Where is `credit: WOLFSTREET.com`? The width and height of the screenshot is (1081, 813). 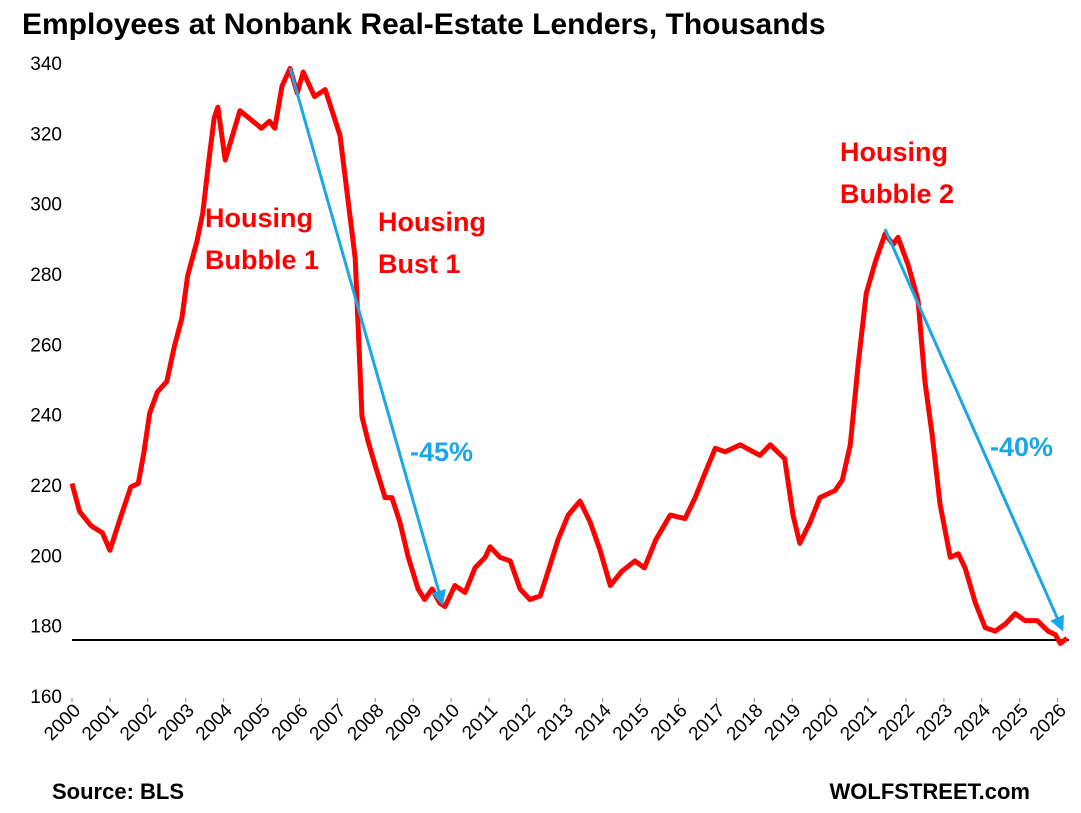
credit: WOLFSTREET.com is located at coordinates (930, 791).